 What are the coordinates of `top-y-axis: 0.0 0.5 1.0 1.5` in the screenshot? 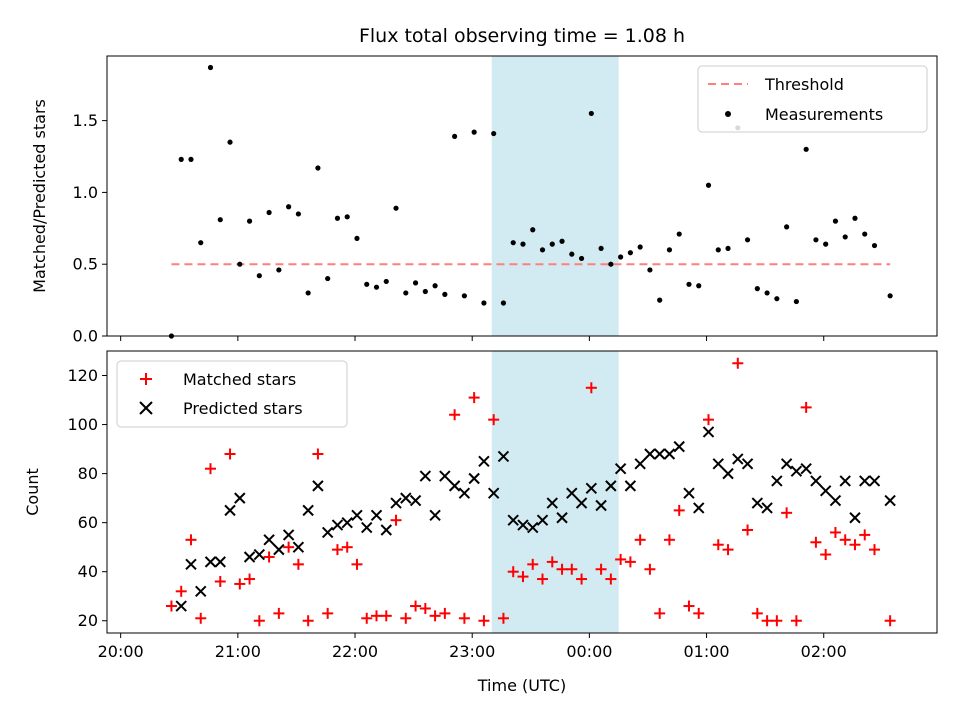 It's located at (90, 228).